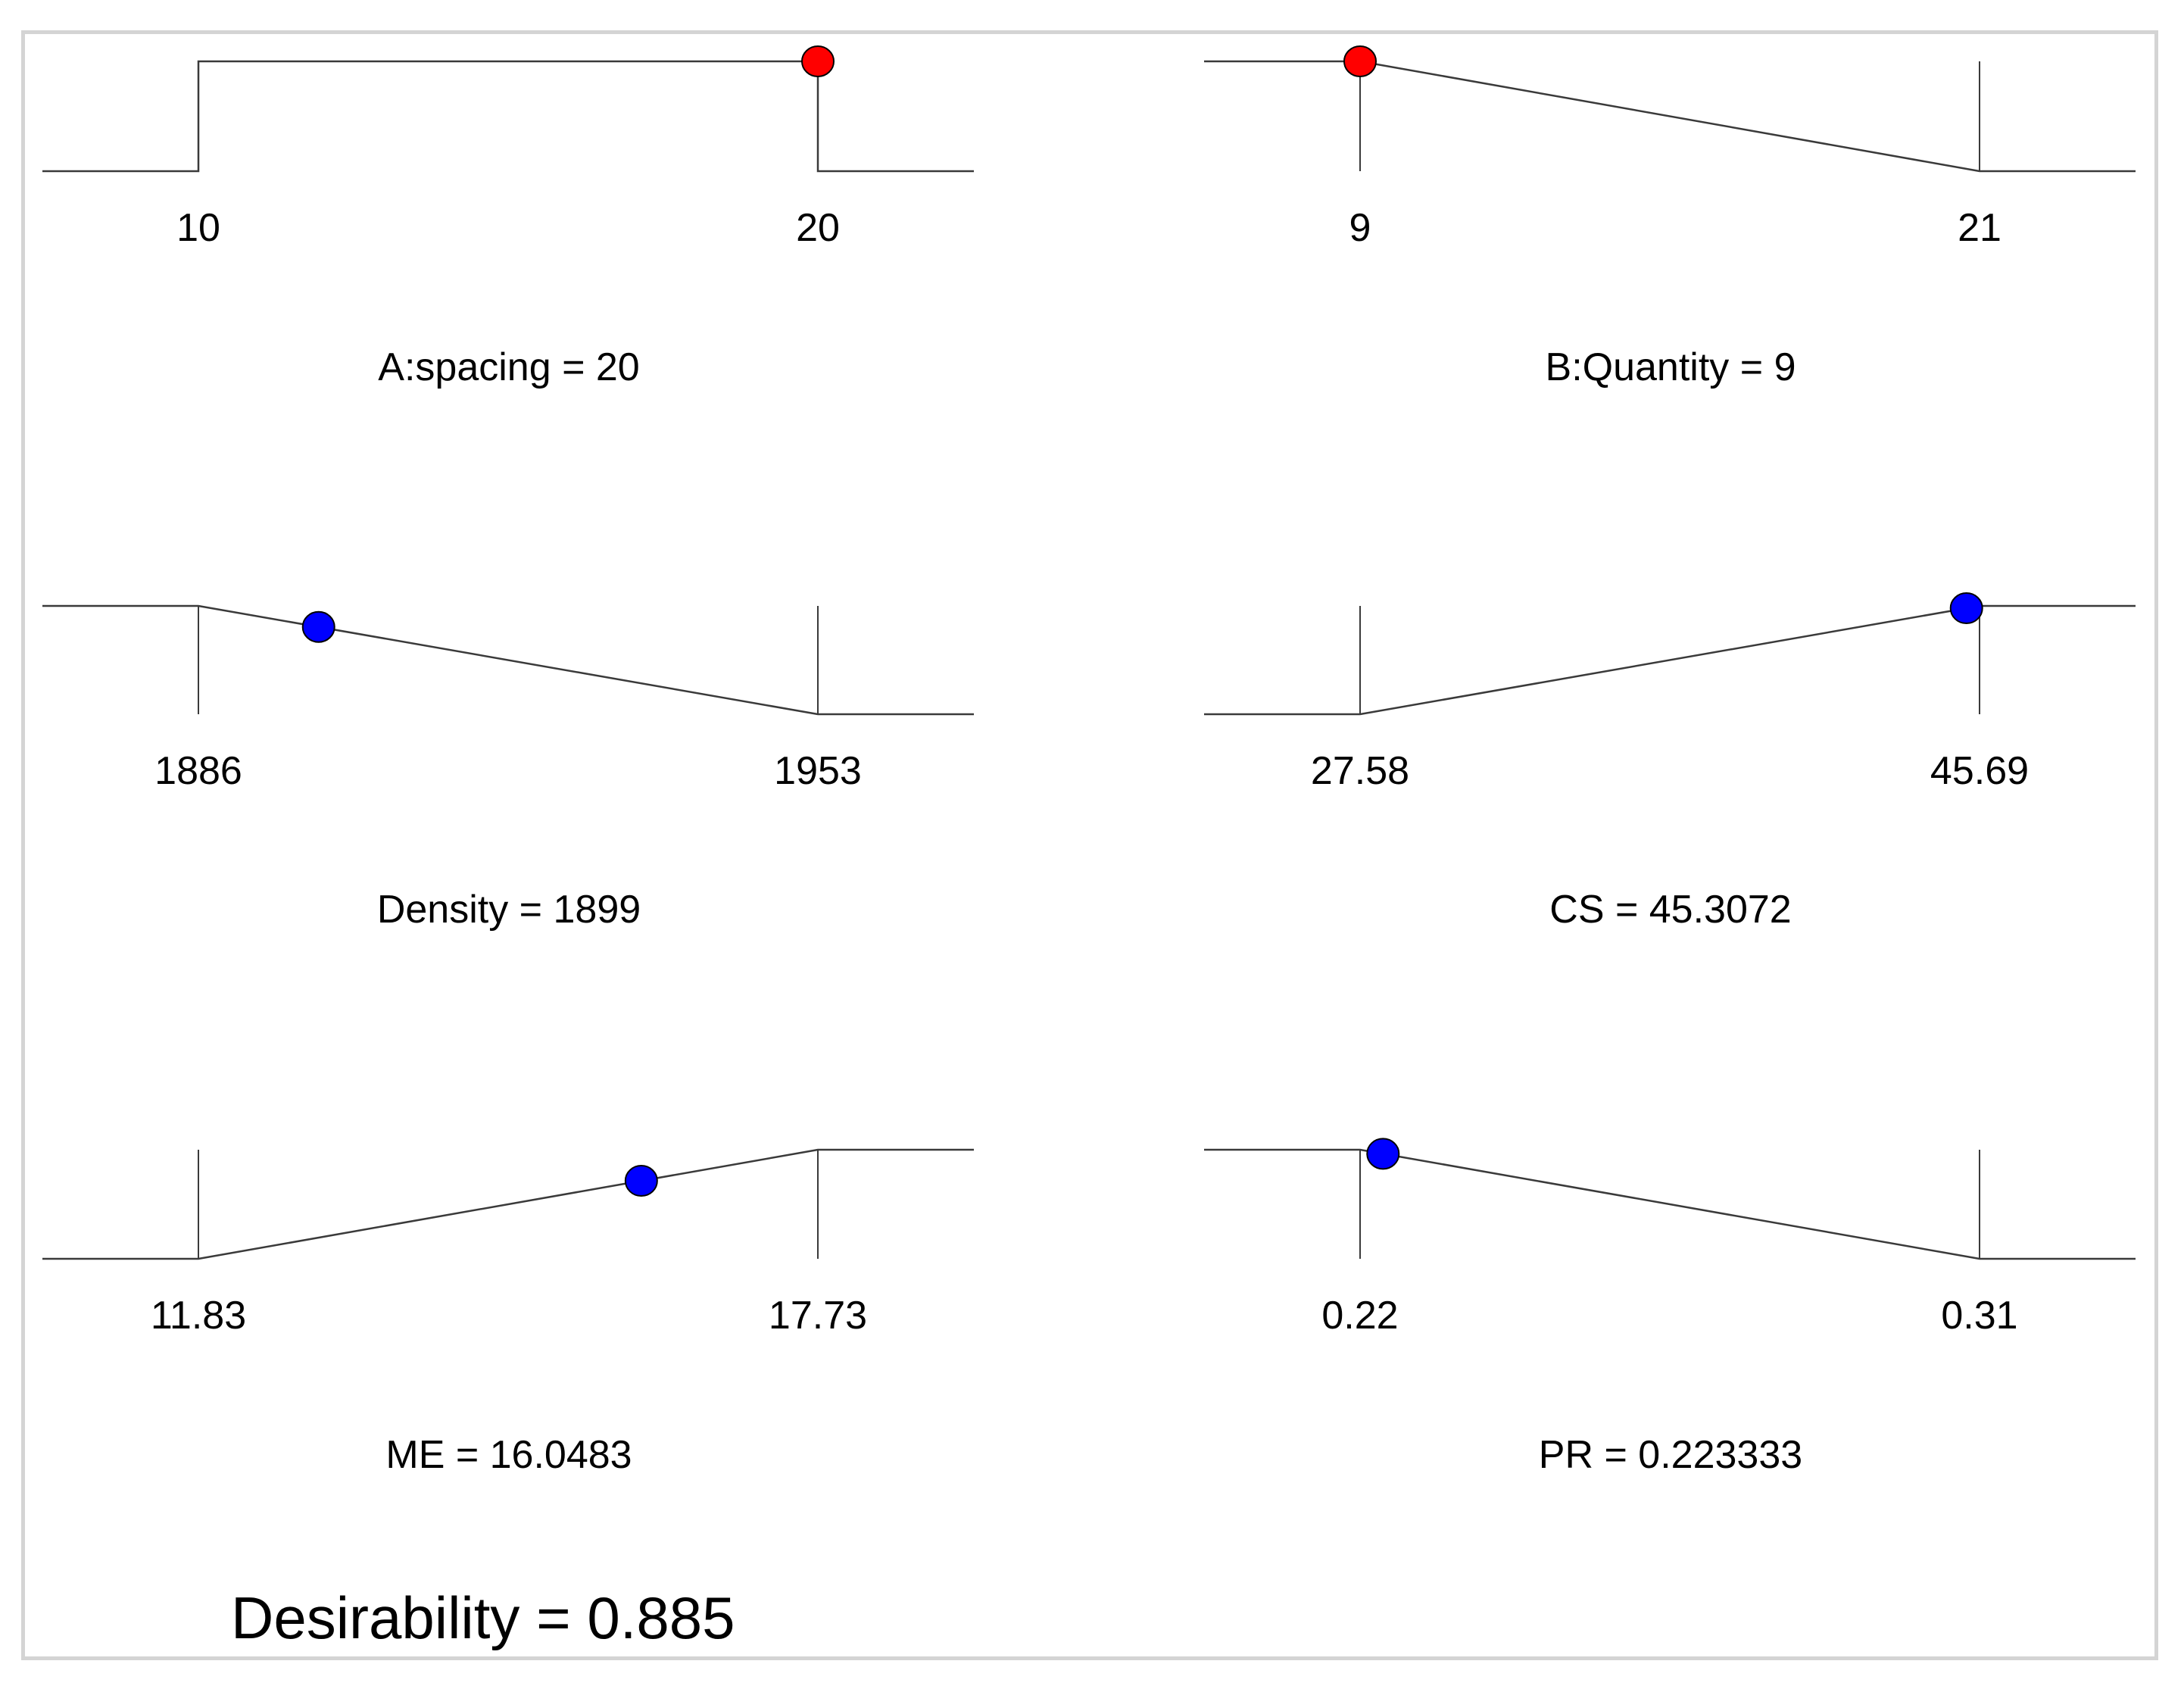 The width and height of the screenshot is (2184, 1689). Describe the element at coordinates (818, 1316) in the screenshot. I see `me-high-tick-label: 17.73` at that location.